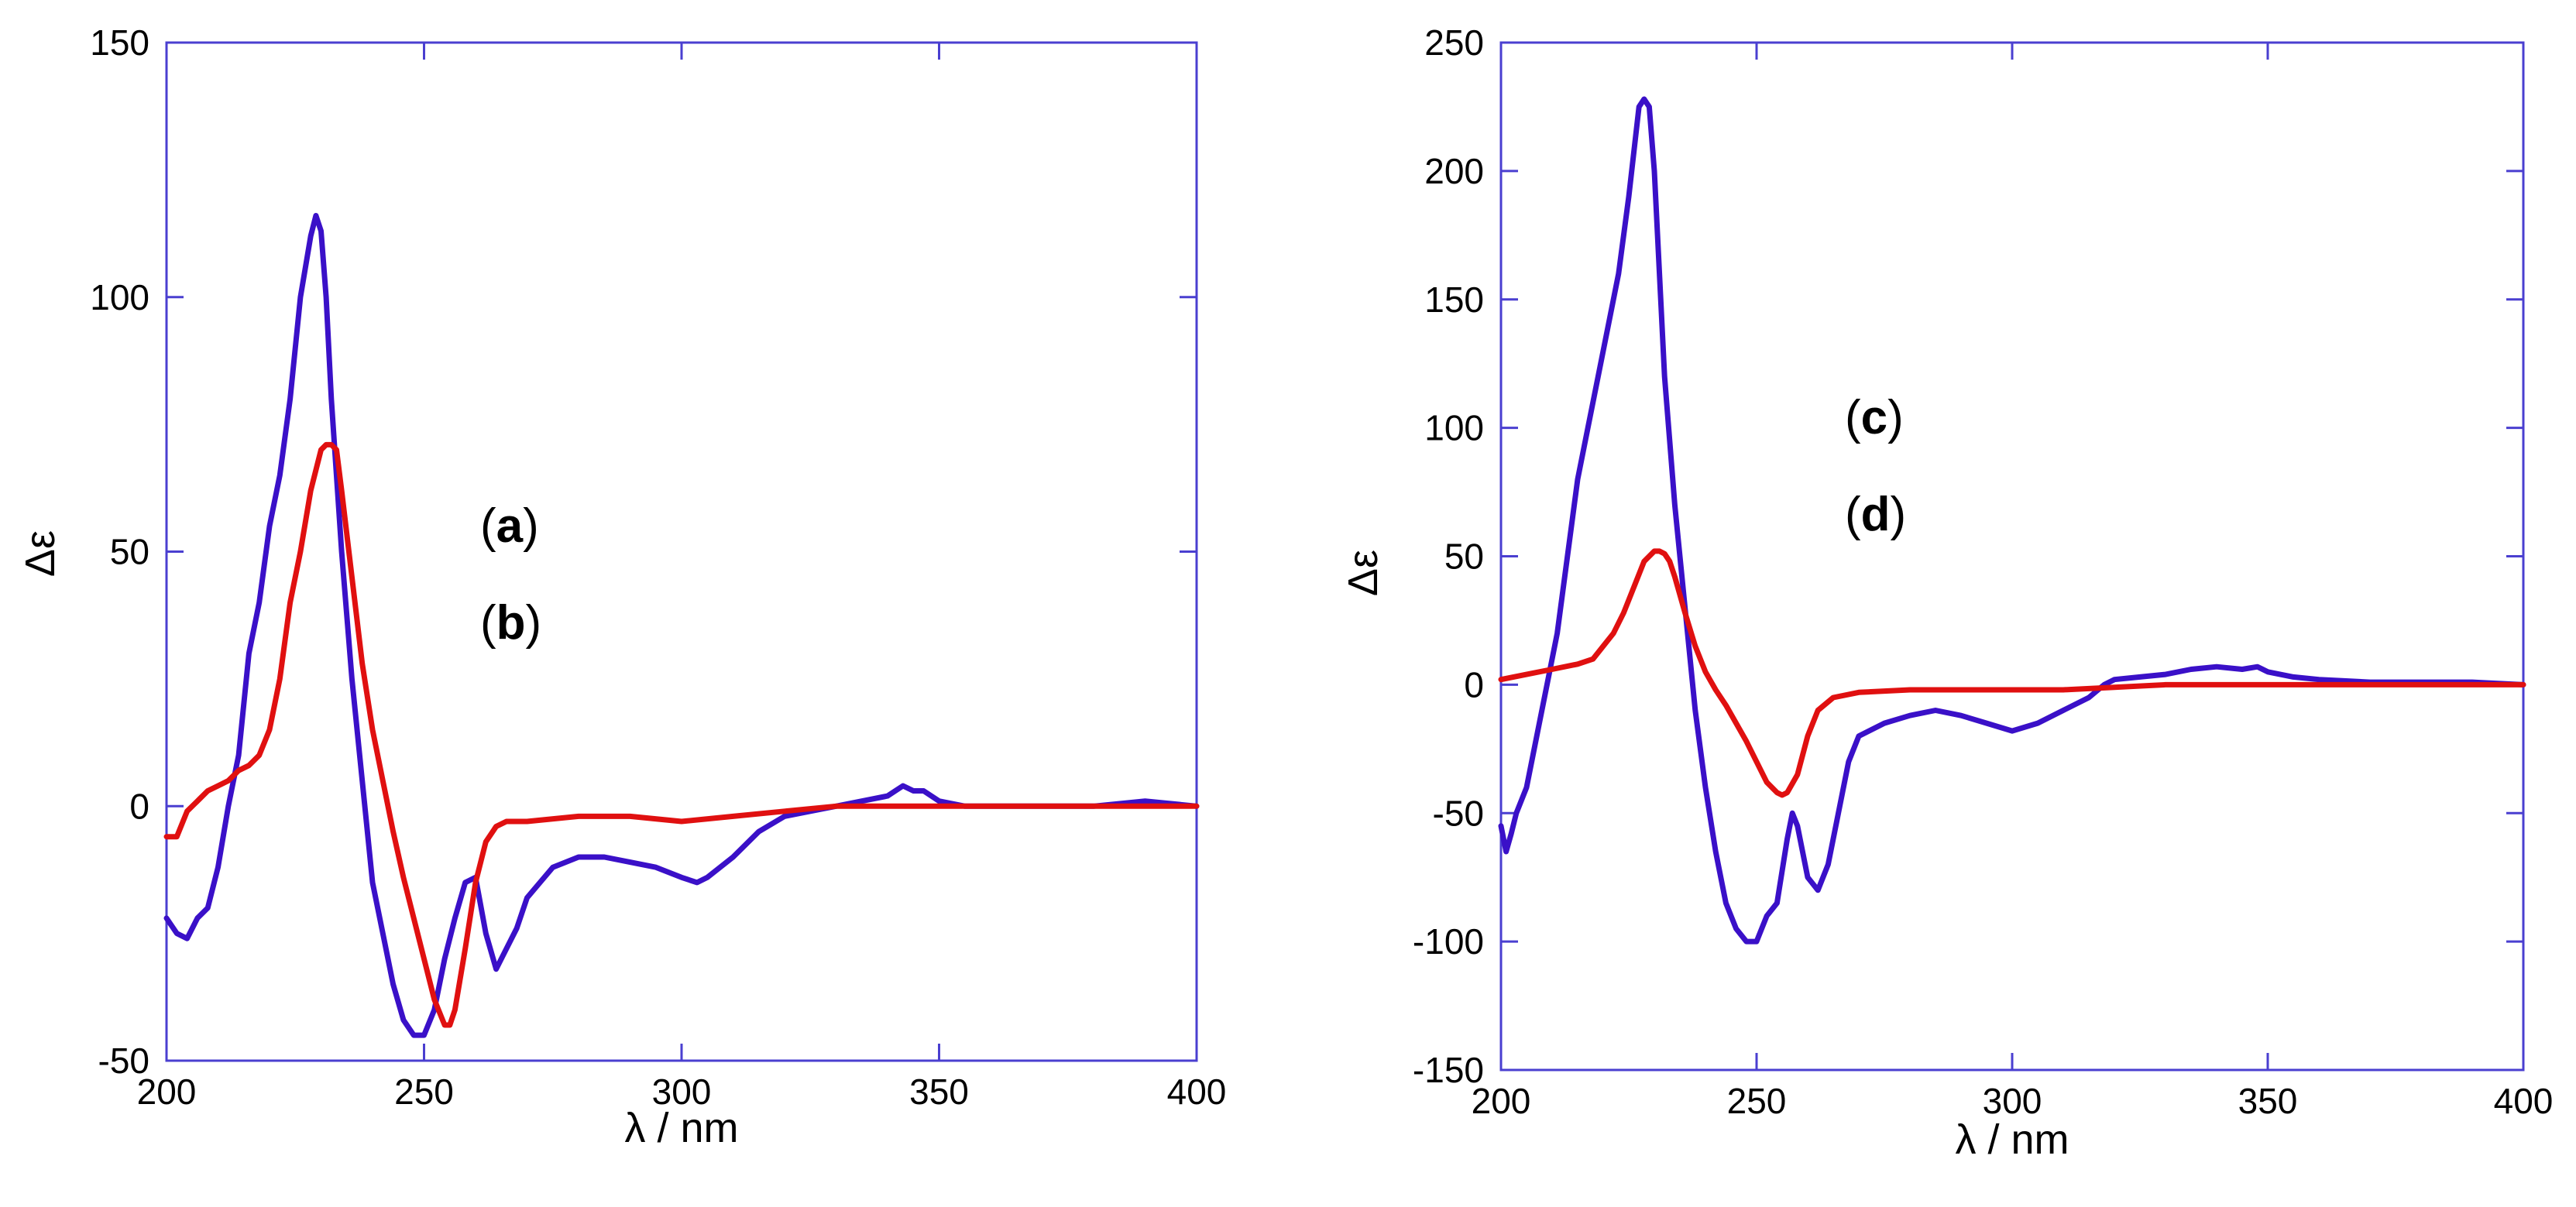  What do you see at coordinates (1875, 514) in the screenshot?
I see `panel-tag-d: (d)` at bounding box center [1875, 514].